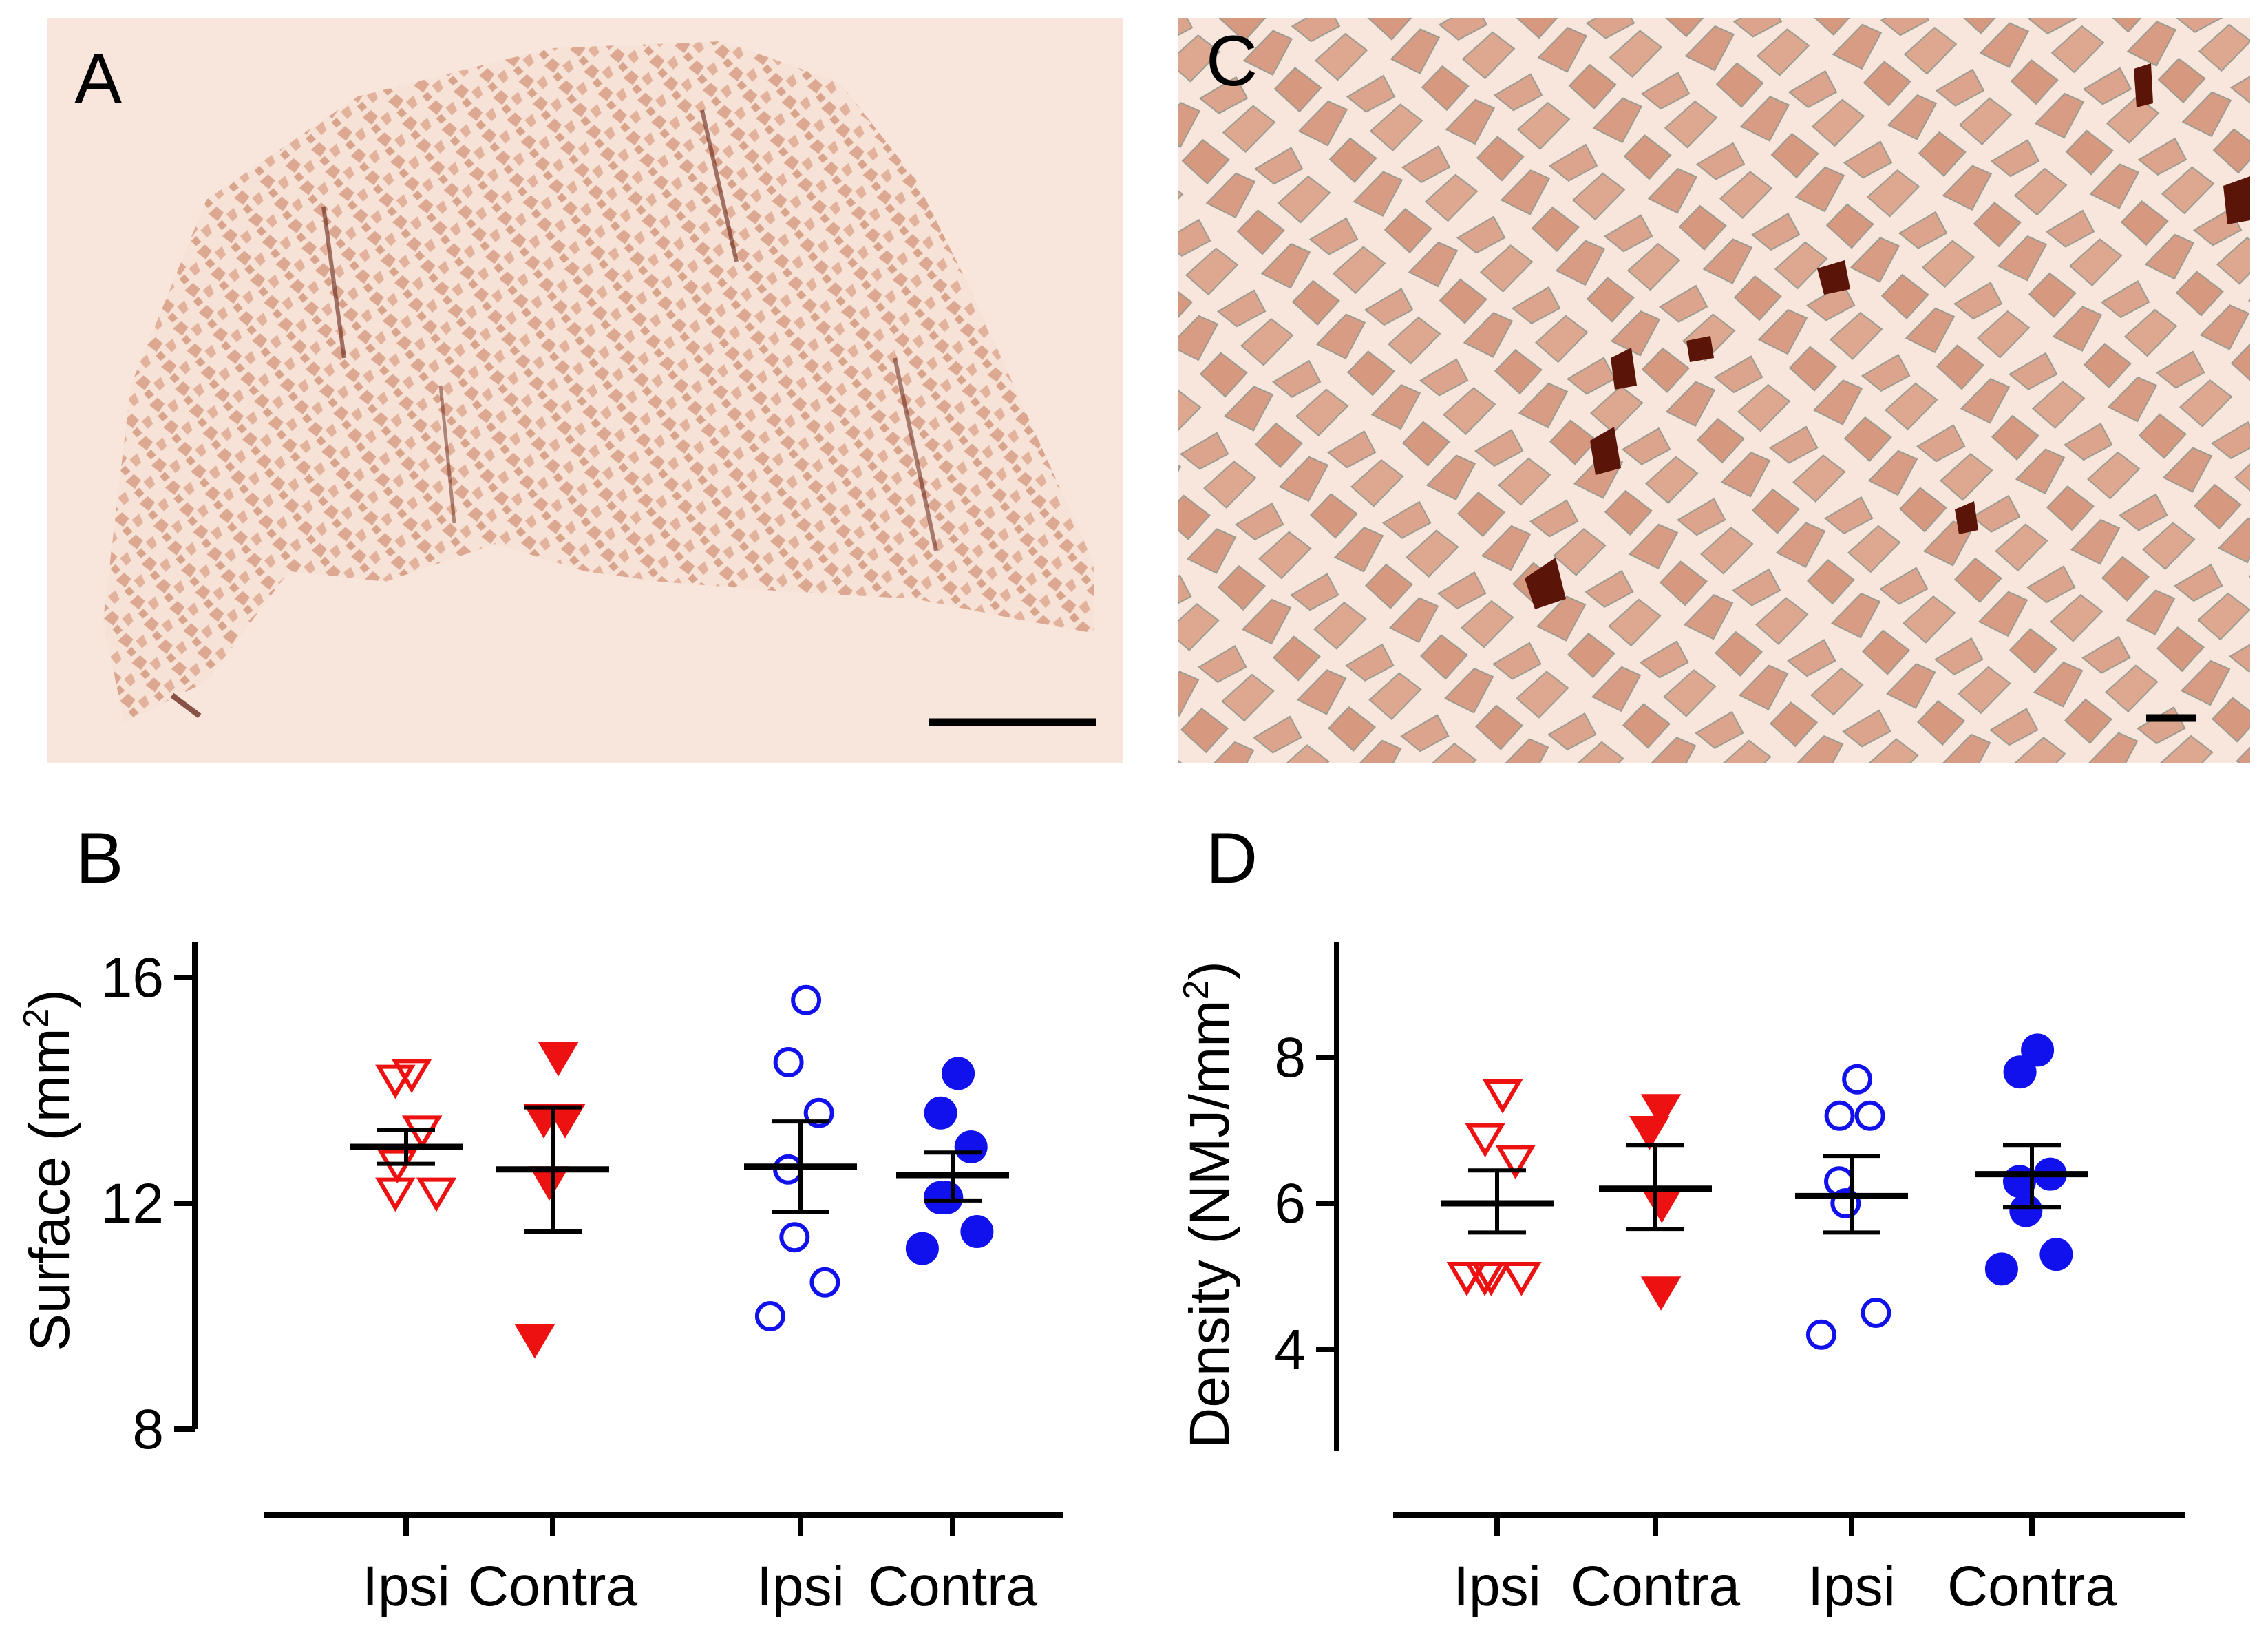 This screenshot has height=1626, width=2268. I want to click on y-axis-label-d-sup: 2, so click(1196, 990).